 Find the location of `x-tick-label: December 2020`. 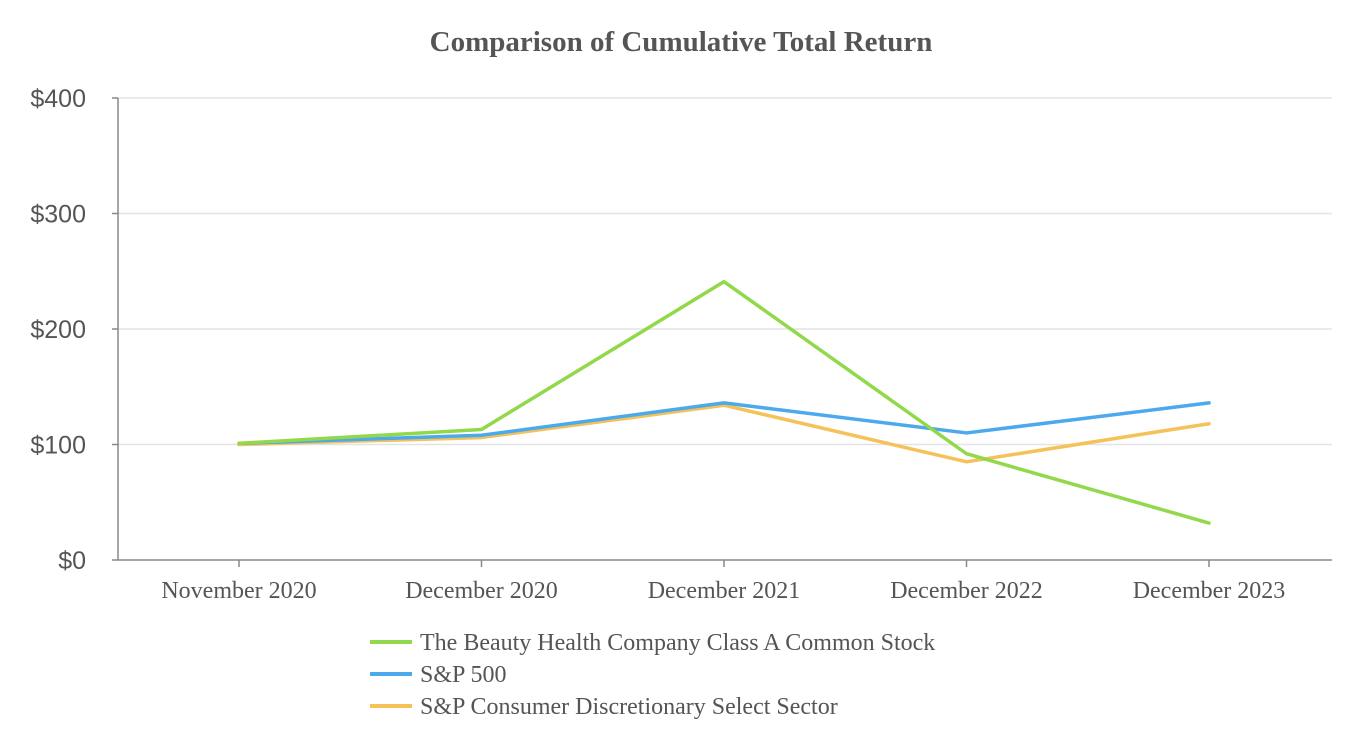

x-tick-label: December 2020 is located at coordinates (481, 591).